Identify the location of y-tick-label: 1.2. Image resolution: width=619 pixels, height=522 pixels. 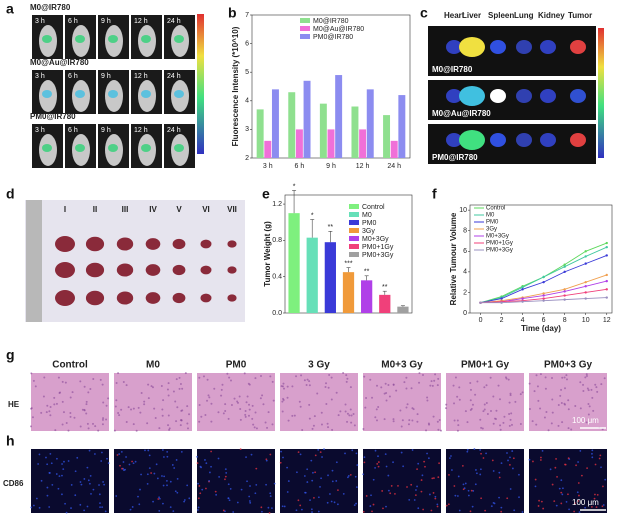
(277, 204).